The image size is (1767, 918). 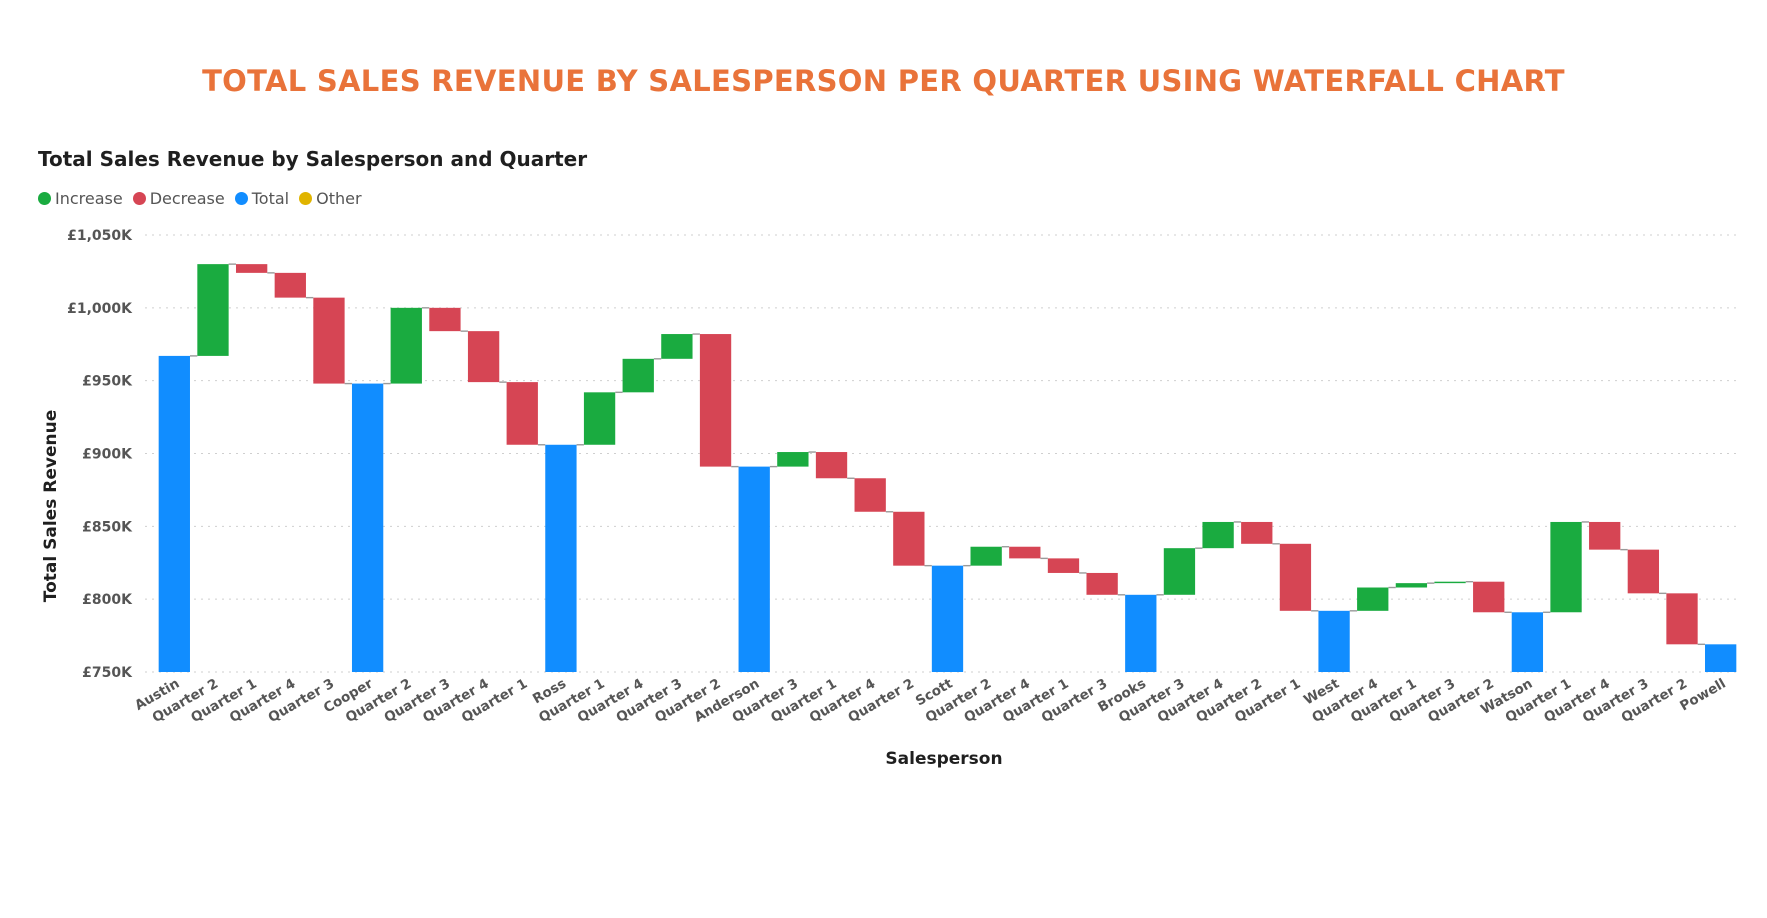 I want to click on y-tick-label: £850K, so click(x=107, y=527).